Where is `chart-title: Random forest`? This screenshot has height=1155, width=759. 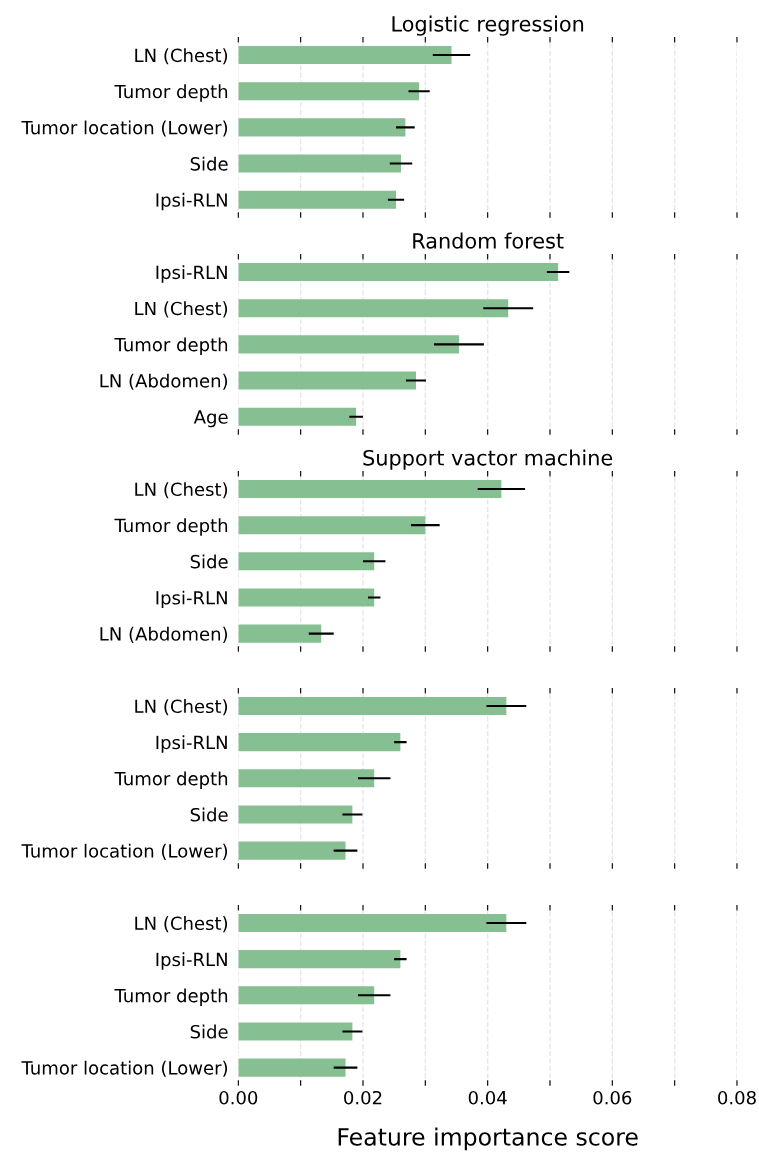 chart-title: Random forest is located at coordinates (488, 240).